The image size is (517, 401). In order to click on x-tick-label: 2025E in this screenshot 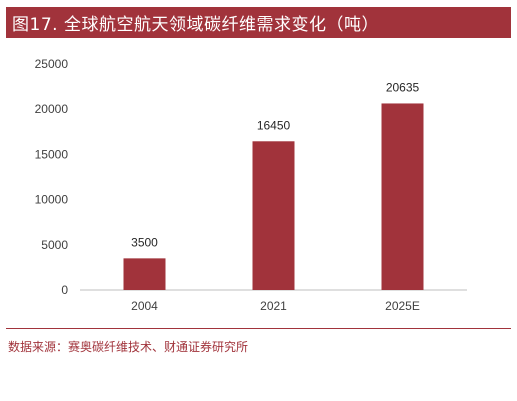, I will do `click(402, 306)`.